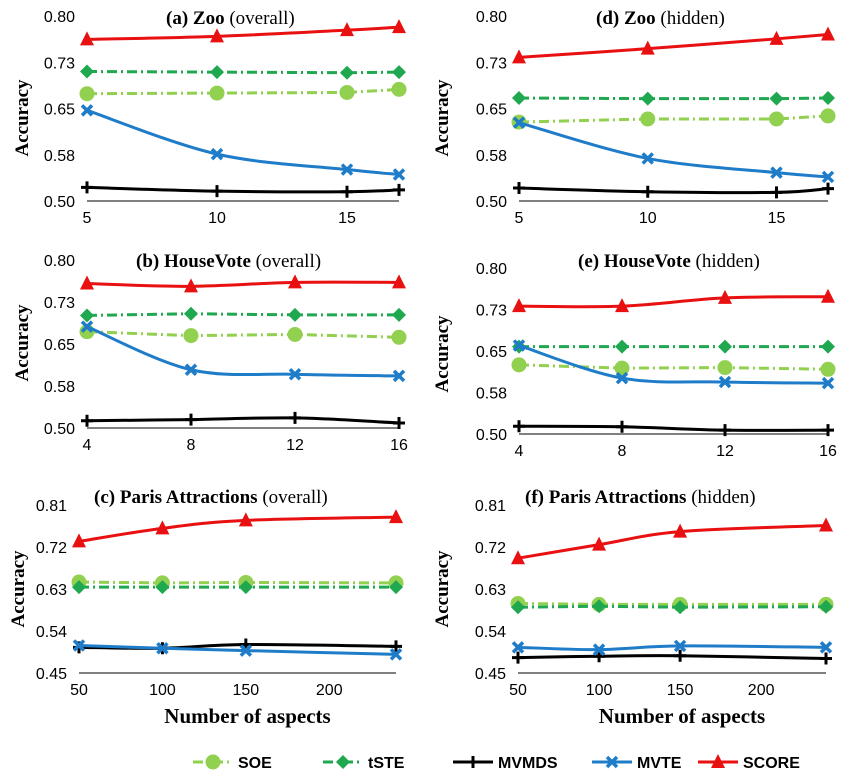 The height and width of the screenshot is (776, 845). Describe the element at coordinates (490, 590) in the screenshot. I see `y-tick-label: 0.63` at that location.